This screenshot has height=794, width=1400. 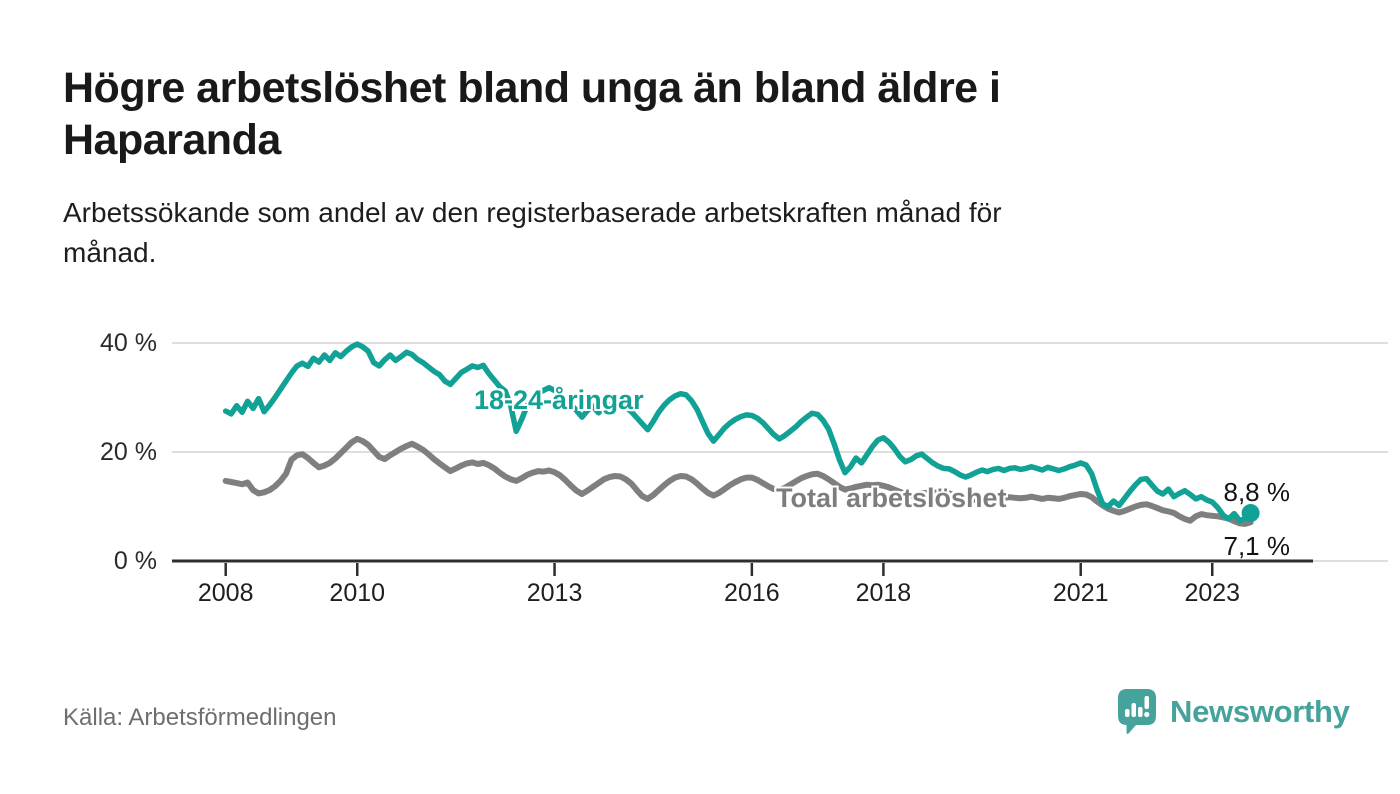 I want to click on y-axis-tick-label-20: 20 %, so click(x=128, y=452).